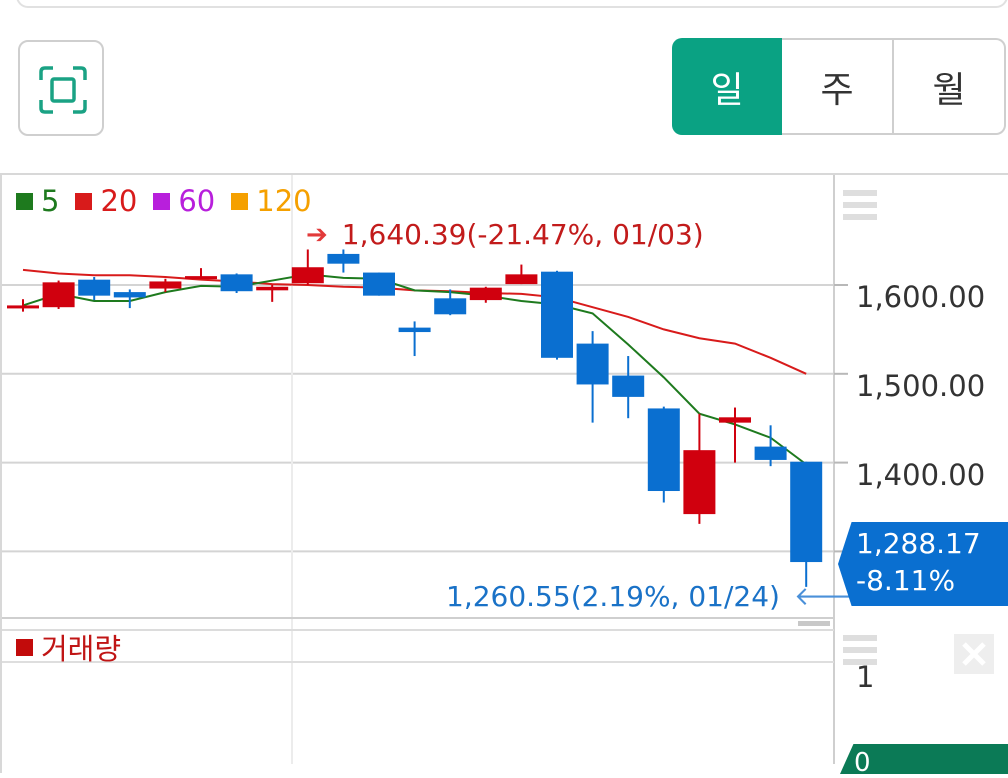 This screenshot has width=1008, height=778. I want to click on volume-current-tag: 0, so click(924, 759).